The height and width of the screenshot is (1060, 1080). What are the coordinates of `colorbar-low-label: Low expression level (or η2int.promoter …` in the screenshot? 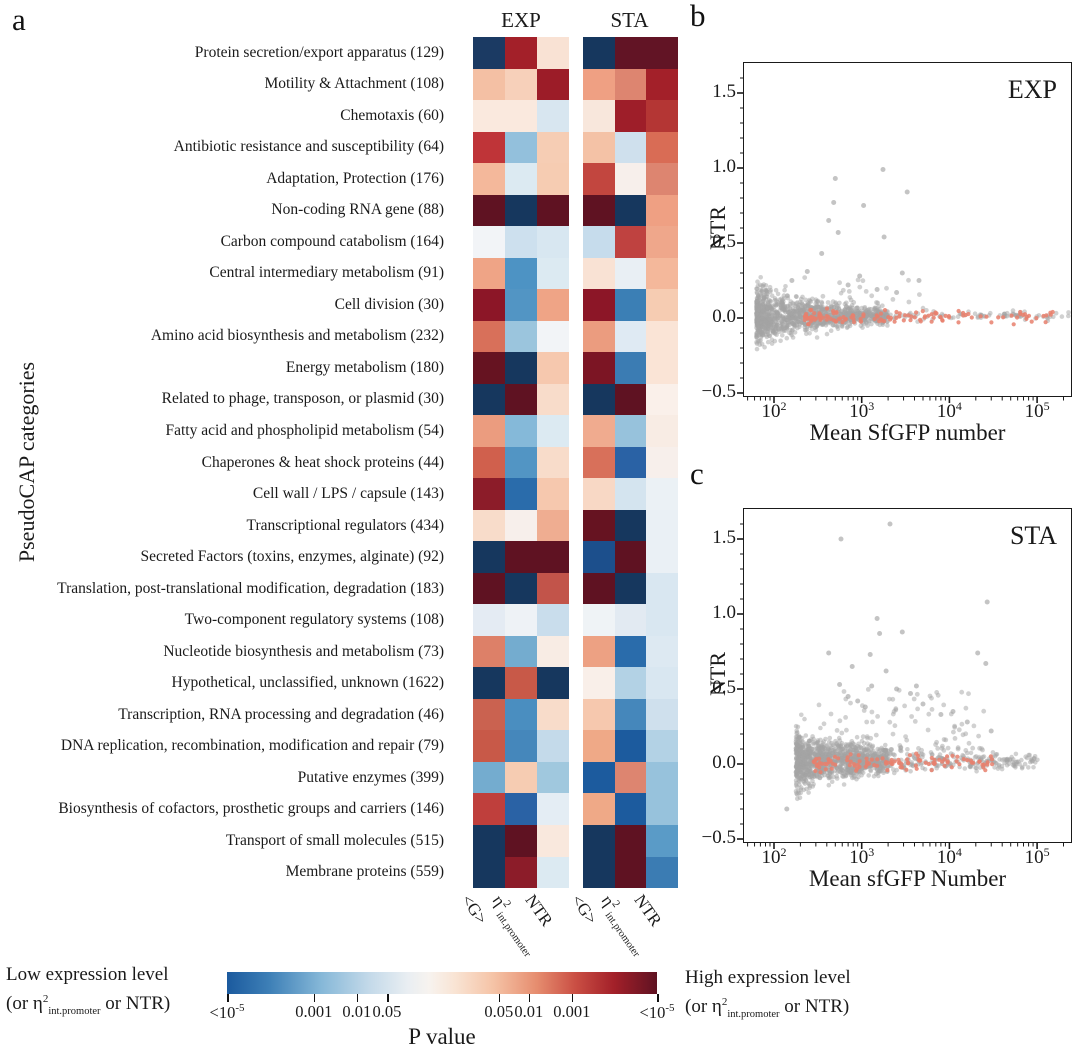 It's located at (88, 993).